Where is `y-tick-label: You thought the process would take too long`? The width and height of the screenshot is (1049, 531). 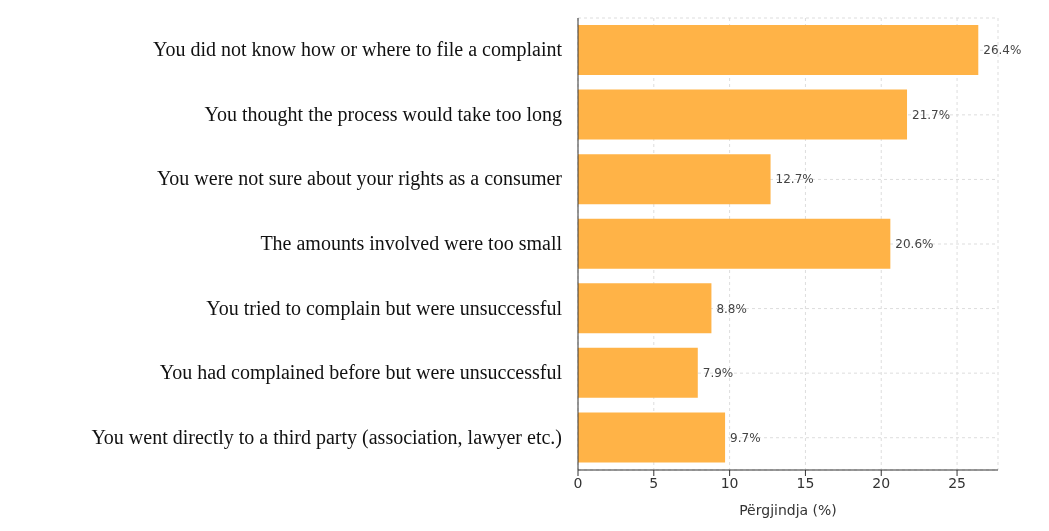
y-tick-label: You thought the process would take too long is located at coordinates (383, 114).